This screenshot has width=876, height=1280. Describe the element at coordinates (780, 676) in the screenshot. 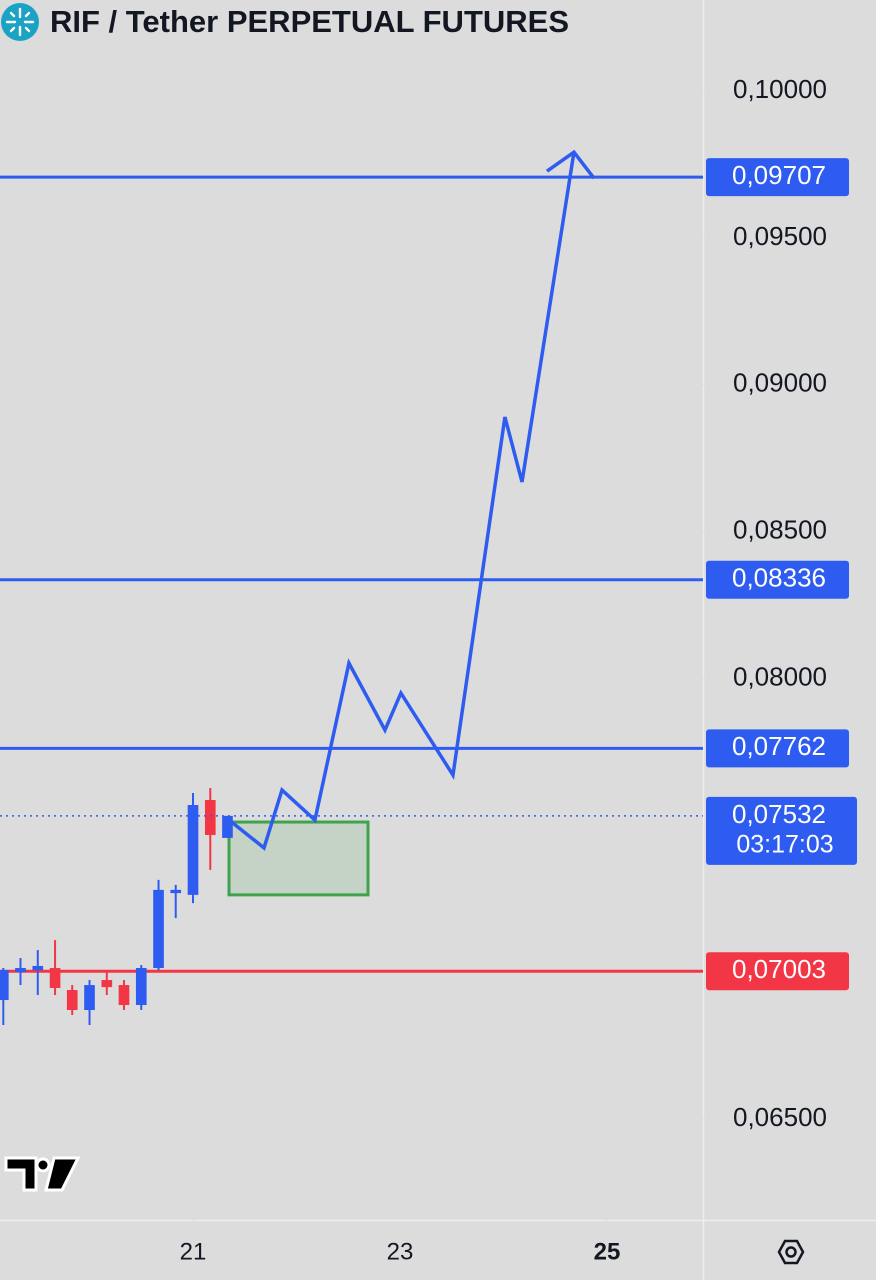

I see `y-tick-label: 0,08000` at that location.